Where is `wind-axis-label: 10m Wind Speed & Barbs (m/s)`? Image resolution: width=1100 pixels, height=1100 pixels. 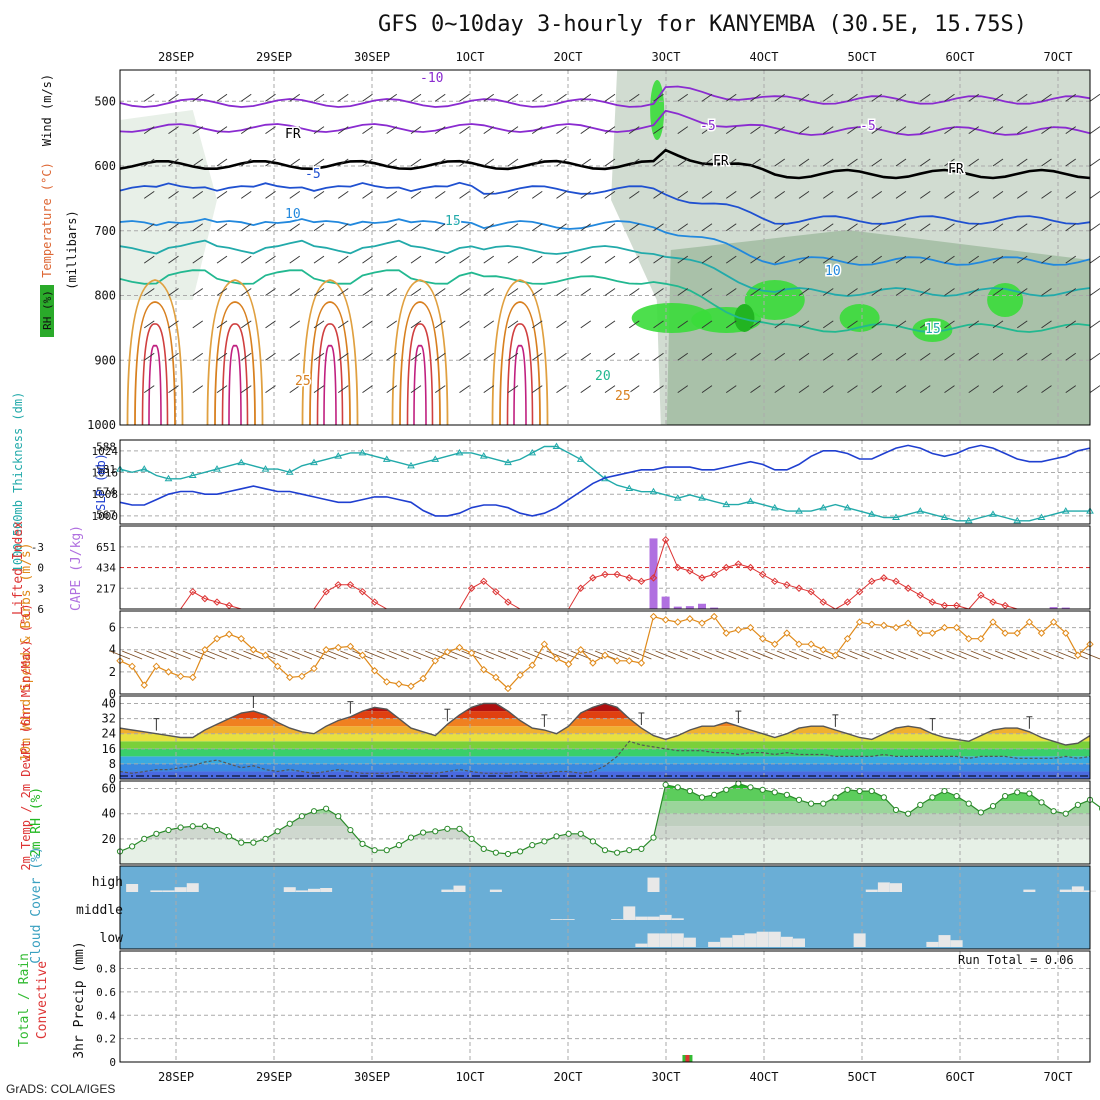
wind-axis-label: 10m Wind Speed & Barbs (m/s) is located at coordinates (26, 651).